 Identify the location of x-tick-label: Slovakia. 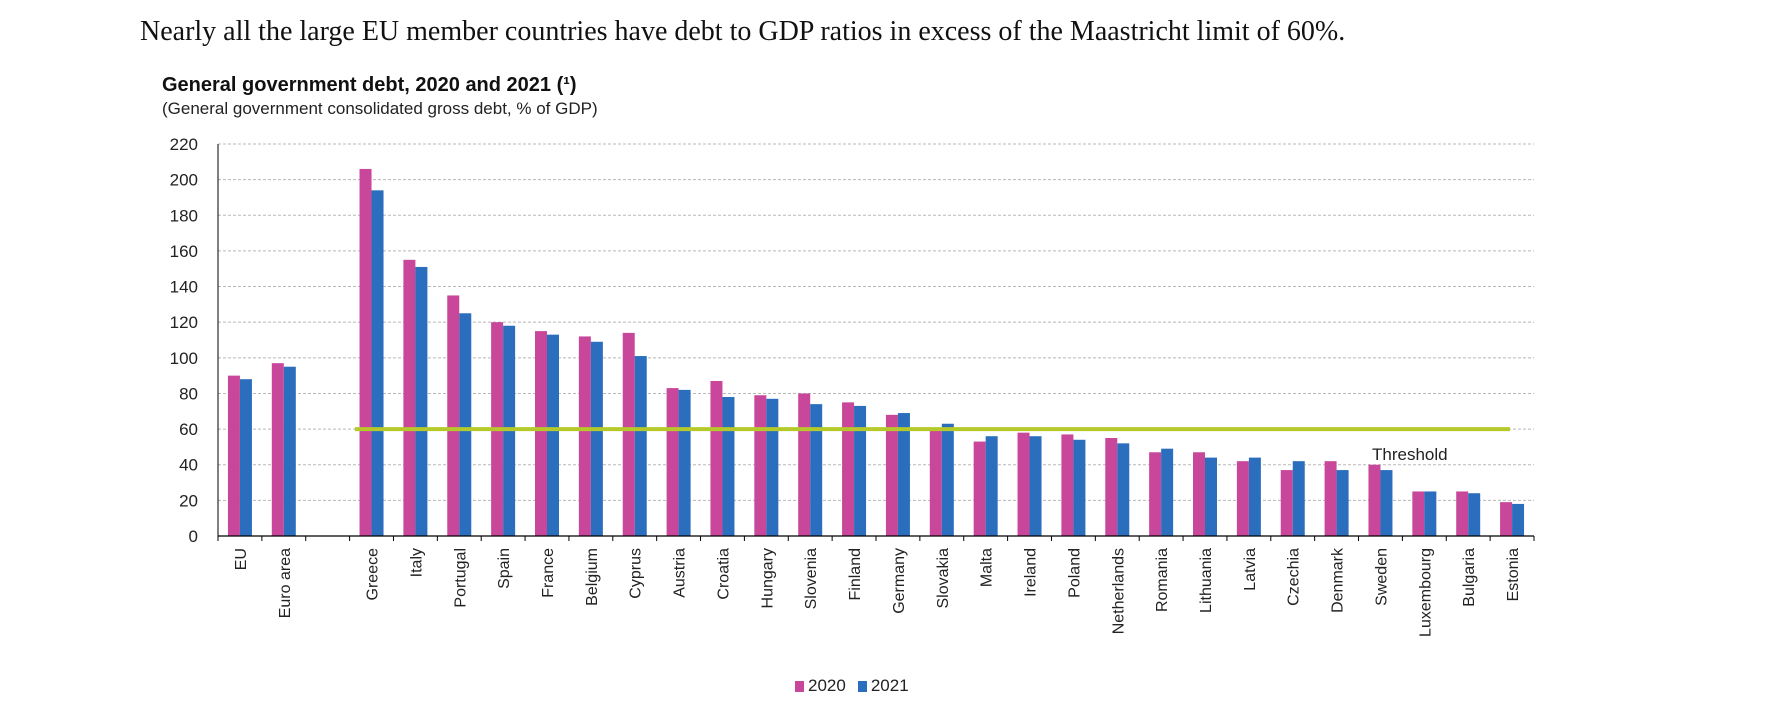
(943, 578).